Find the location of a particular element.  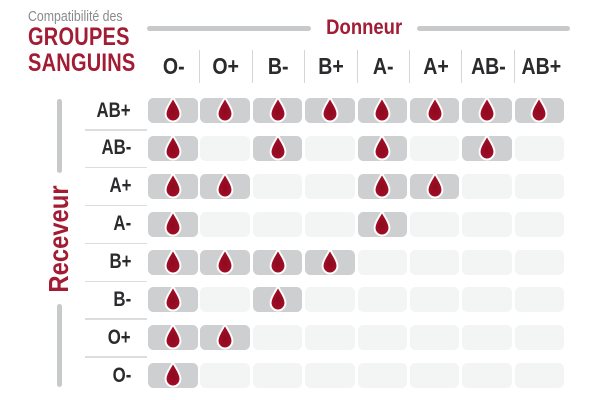

cell-aneg-abpos is located at coordinates (539, 224).